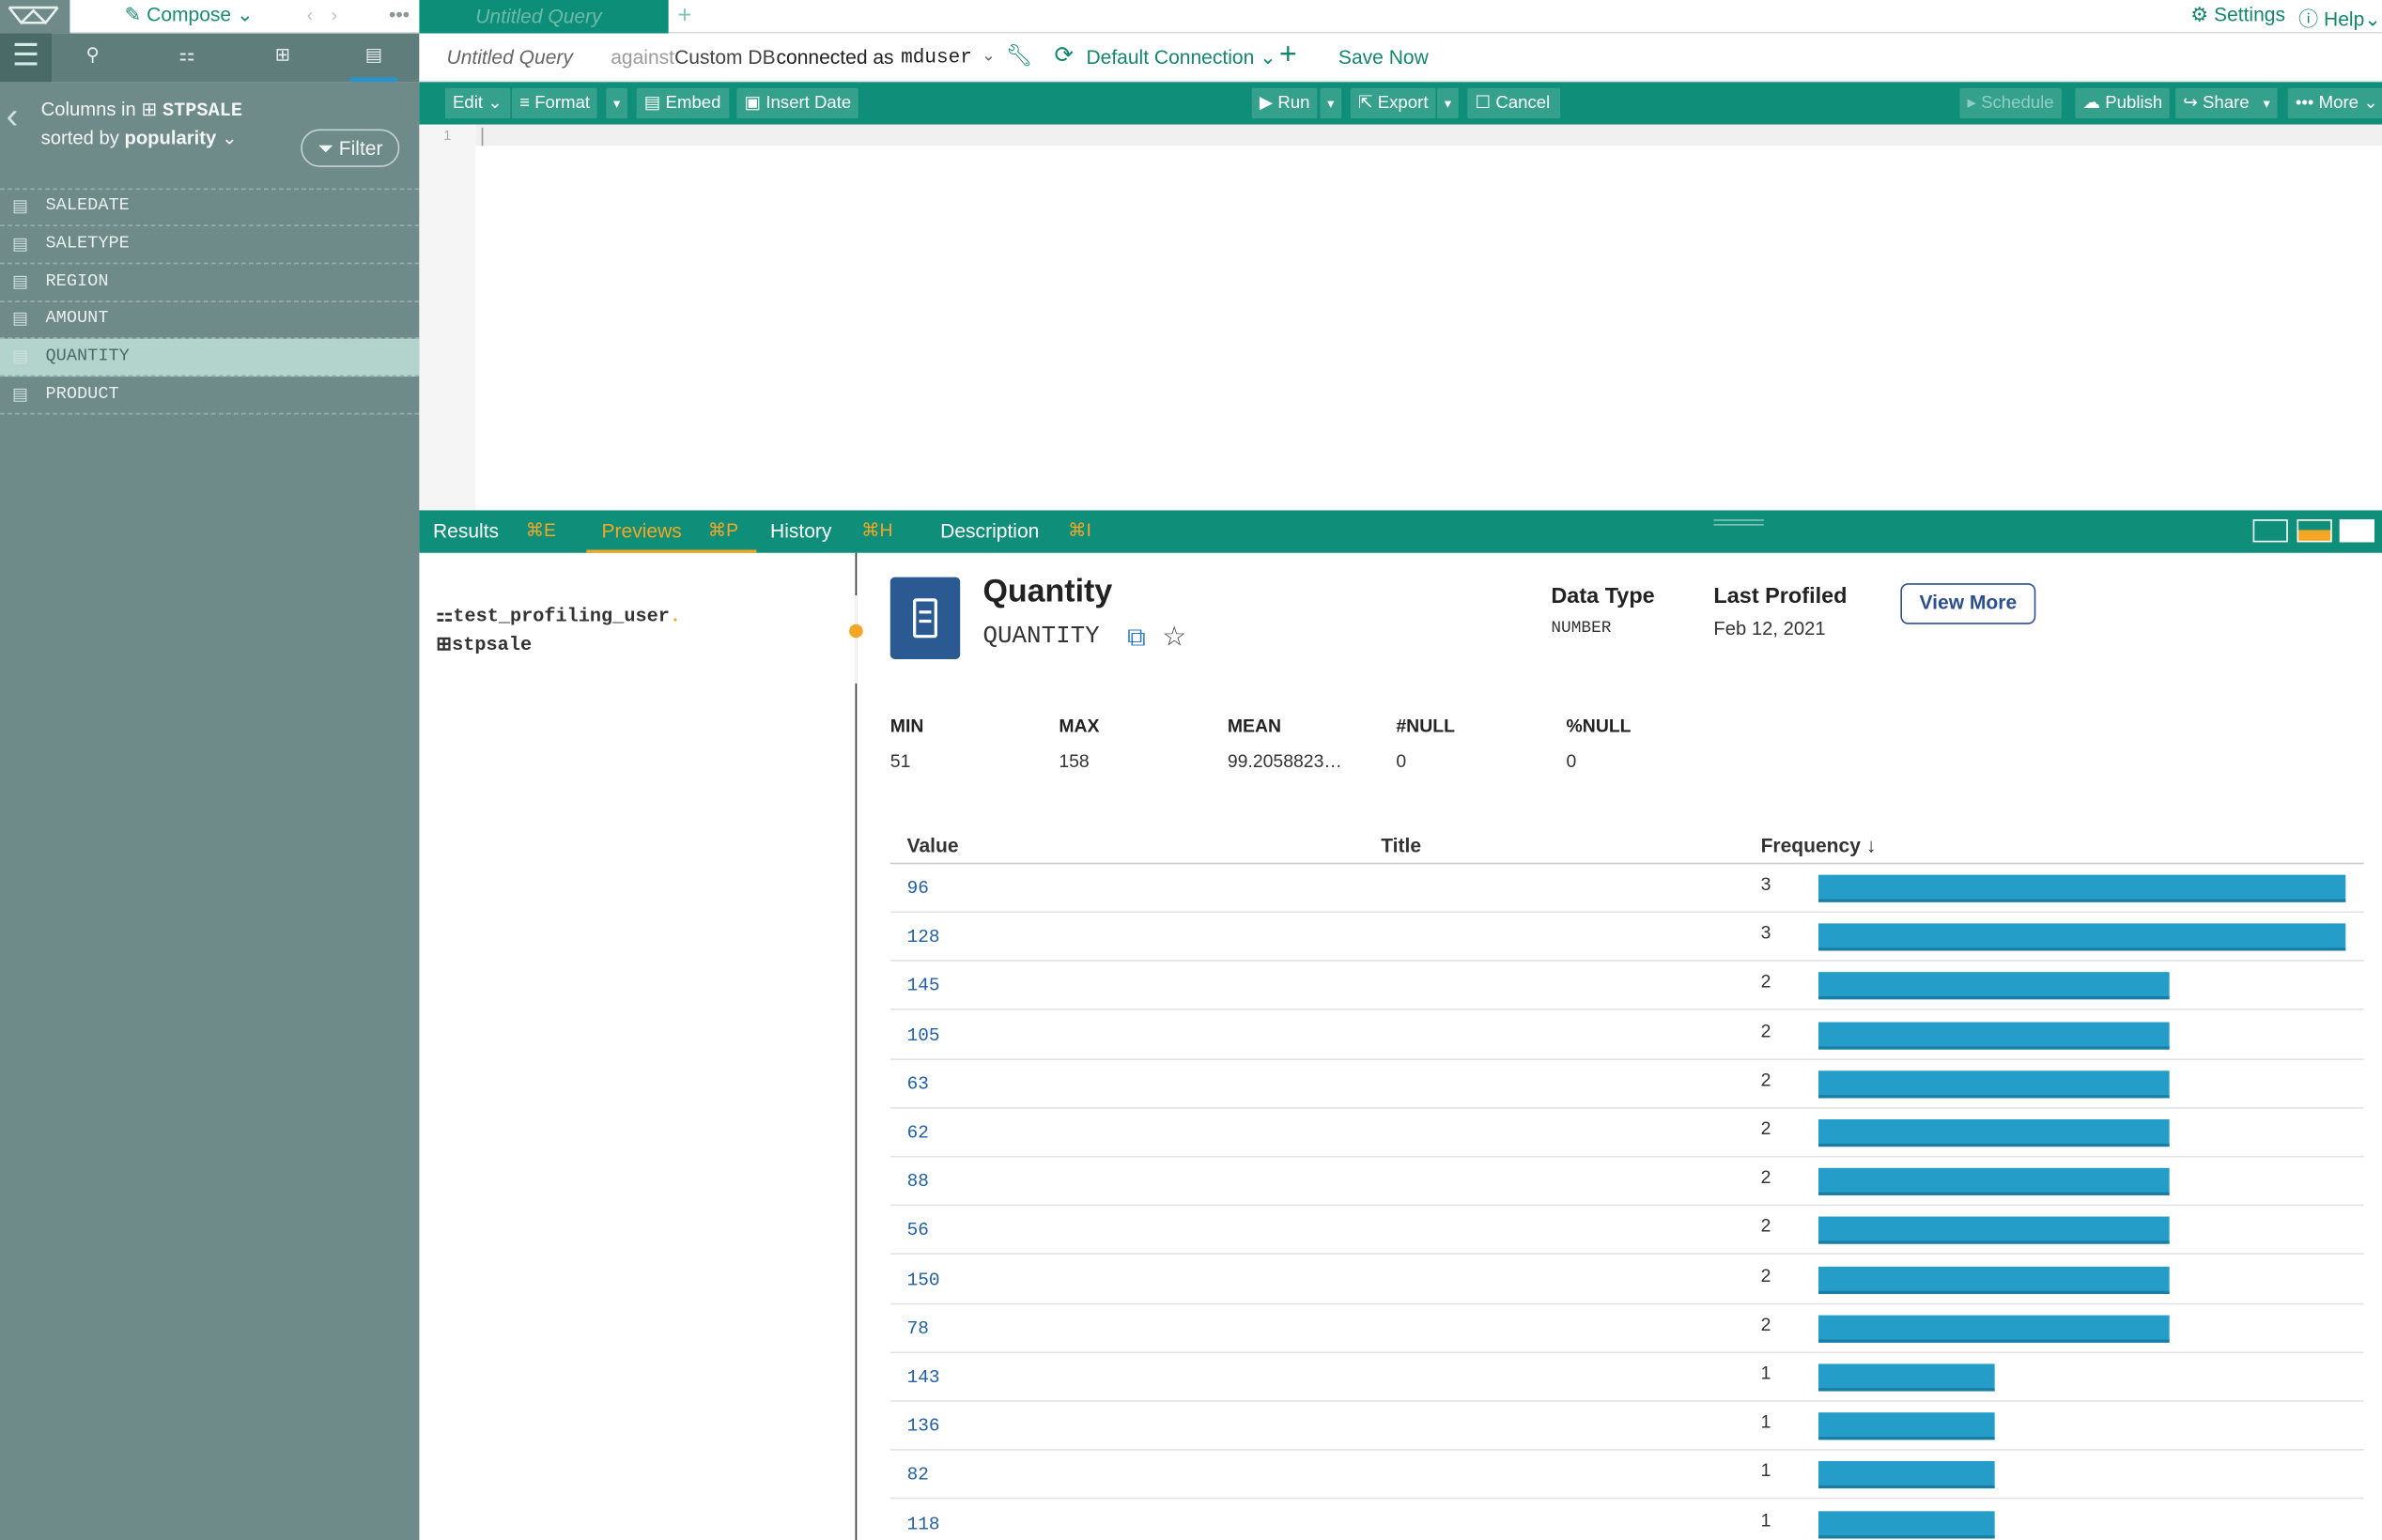 This screenshot has height=1540, width=2382. What do you see at coordinates (483, 136) in the screenshot?
I see `text-cursor` at bounding box center [483, 136].